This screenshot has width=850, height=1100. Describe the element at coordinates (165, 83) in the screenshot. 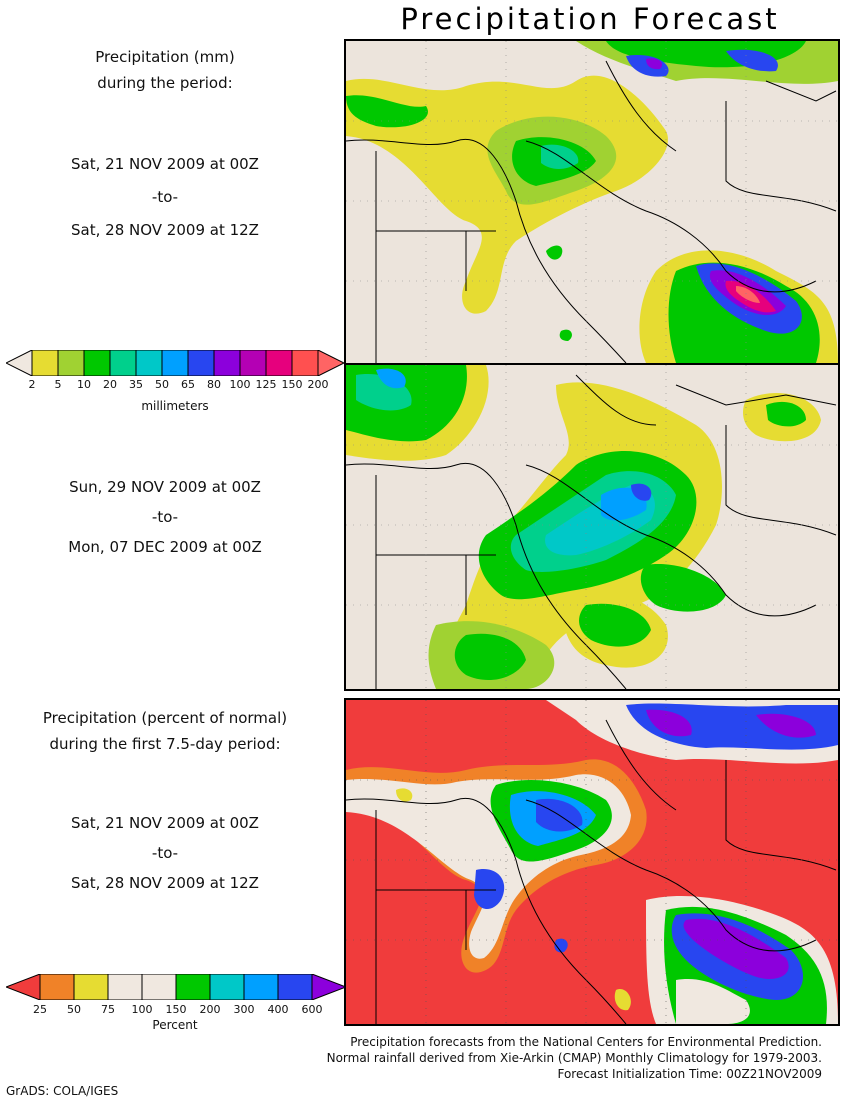

I see `panel1-subheading: during the period:` at that location.